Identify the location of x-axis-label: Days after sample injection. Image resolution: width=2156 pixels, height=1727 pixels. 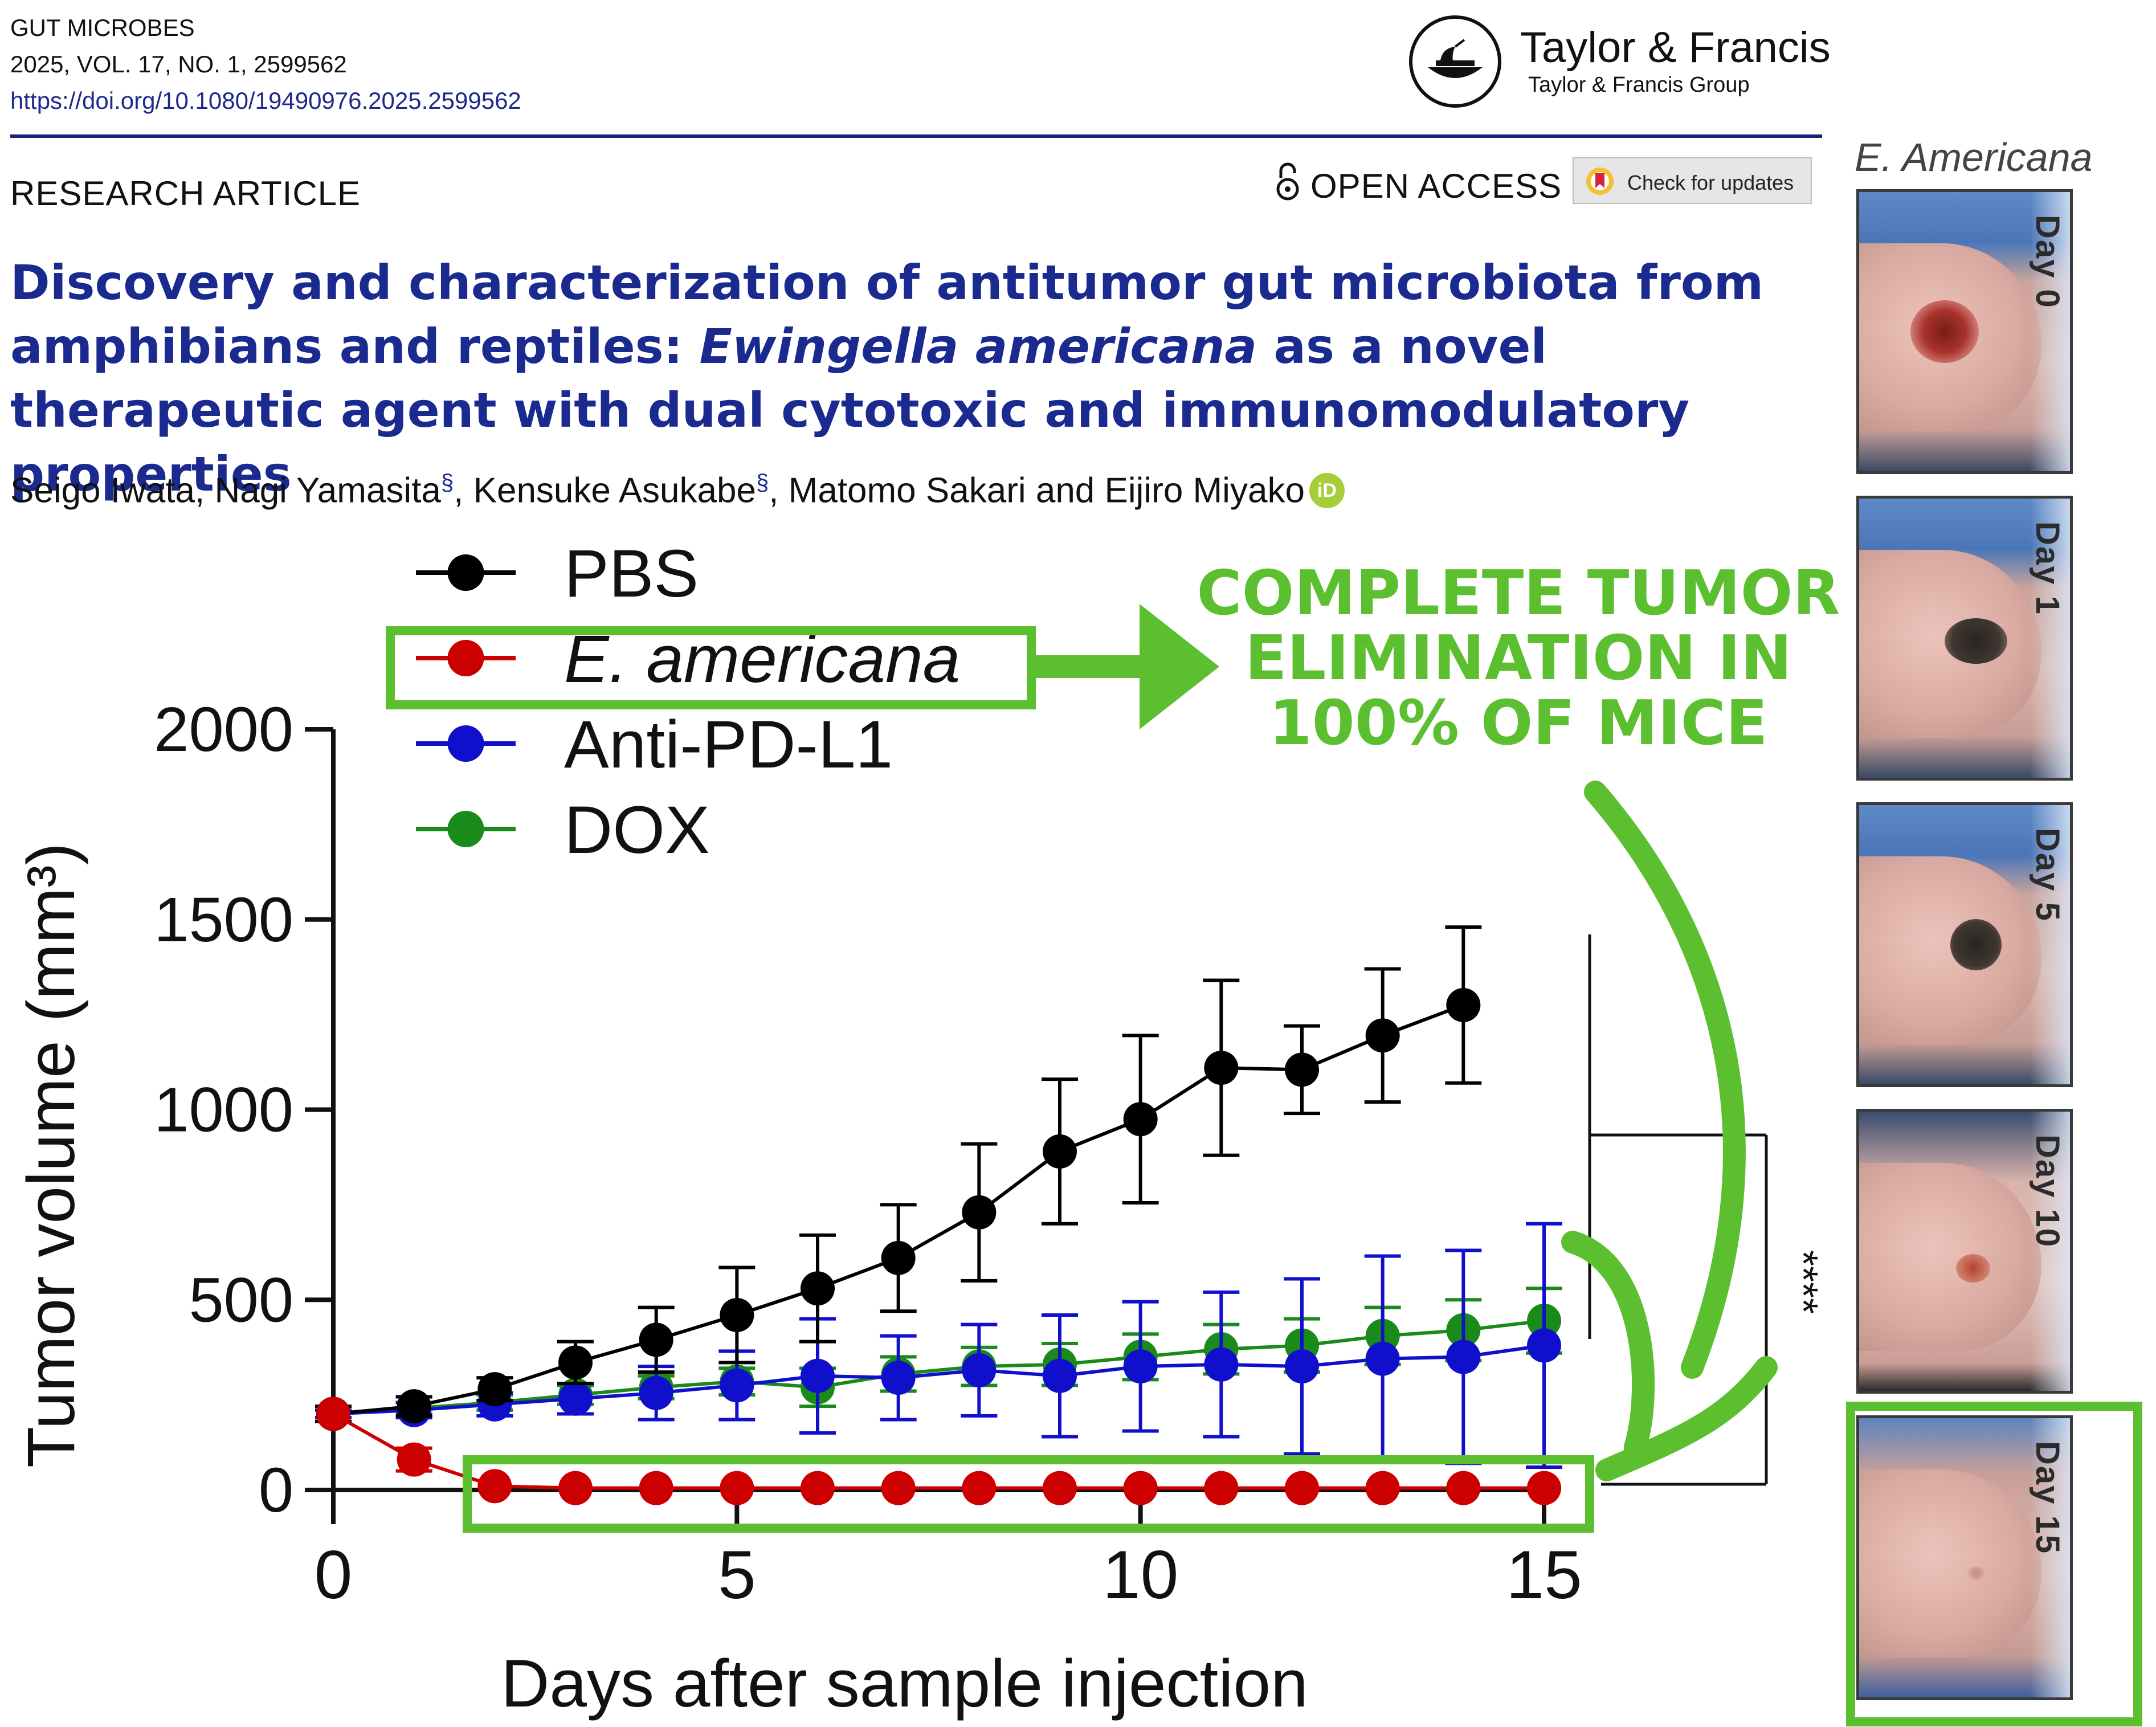
(904, 1683).